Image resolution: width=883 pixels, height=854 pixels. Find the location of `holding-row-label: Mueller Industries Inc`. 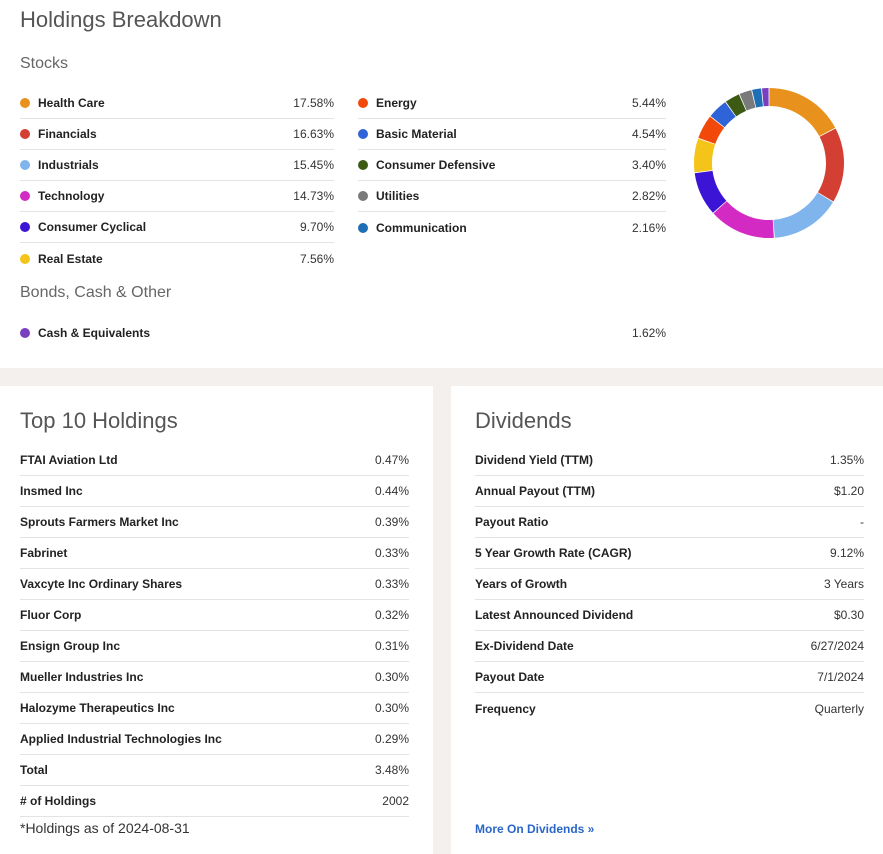

holding-row-label: Mueller Industries Inc is located at coordinates (82, 677).